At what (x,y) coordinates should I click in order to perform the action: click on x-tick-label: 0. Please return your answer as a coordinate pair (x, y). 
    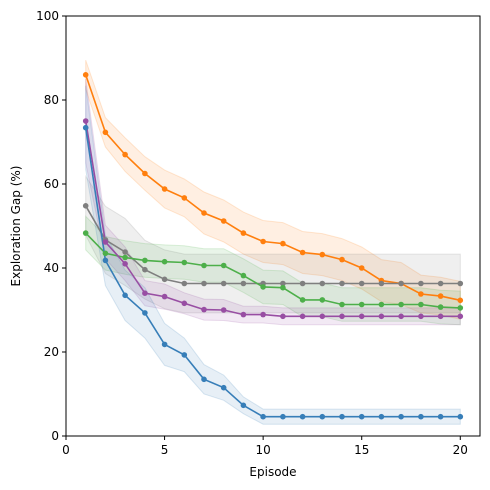
    Looking at the image, I should click on (66, 450).